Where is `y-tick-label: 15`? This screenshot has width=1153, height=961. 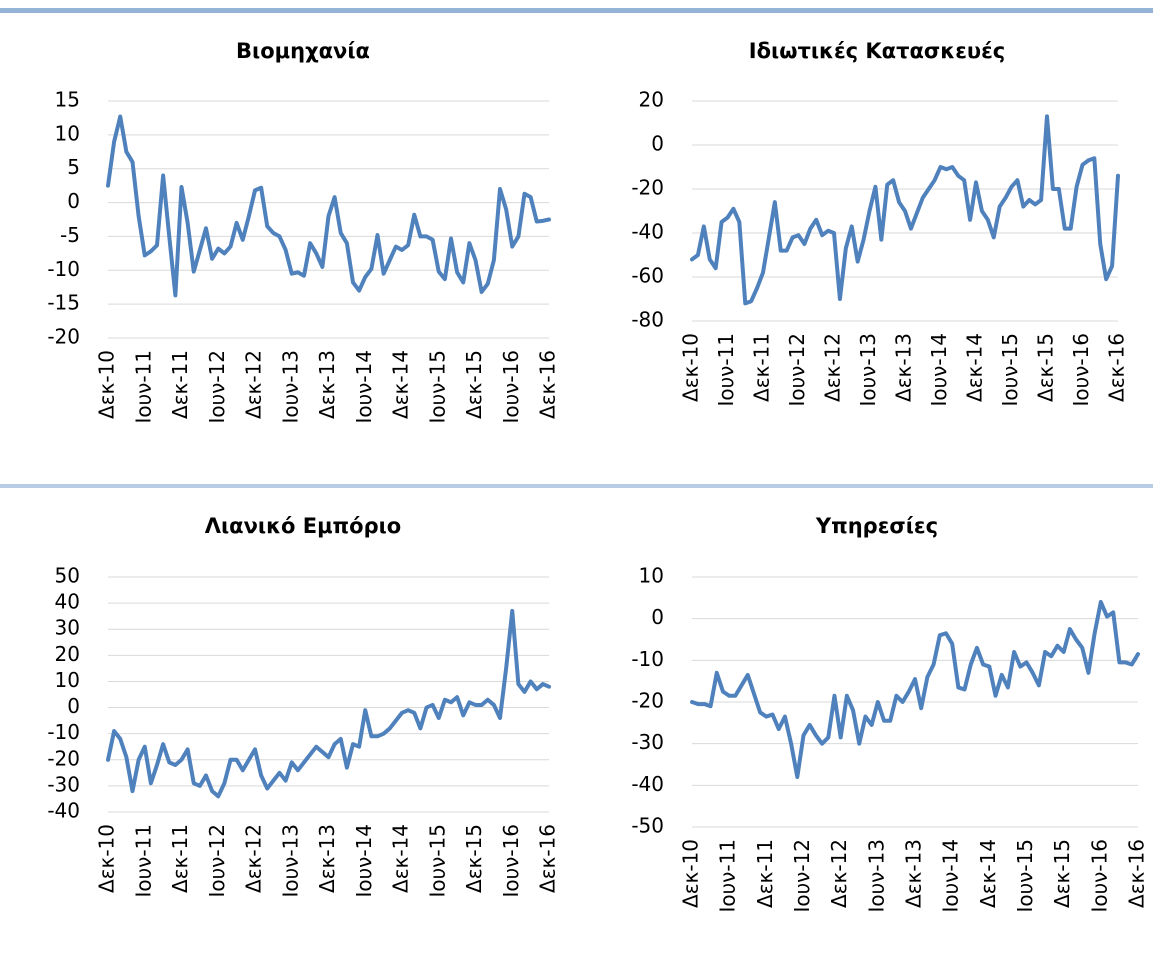 y-tick-label: 15 is located at coordinates (67, 100).